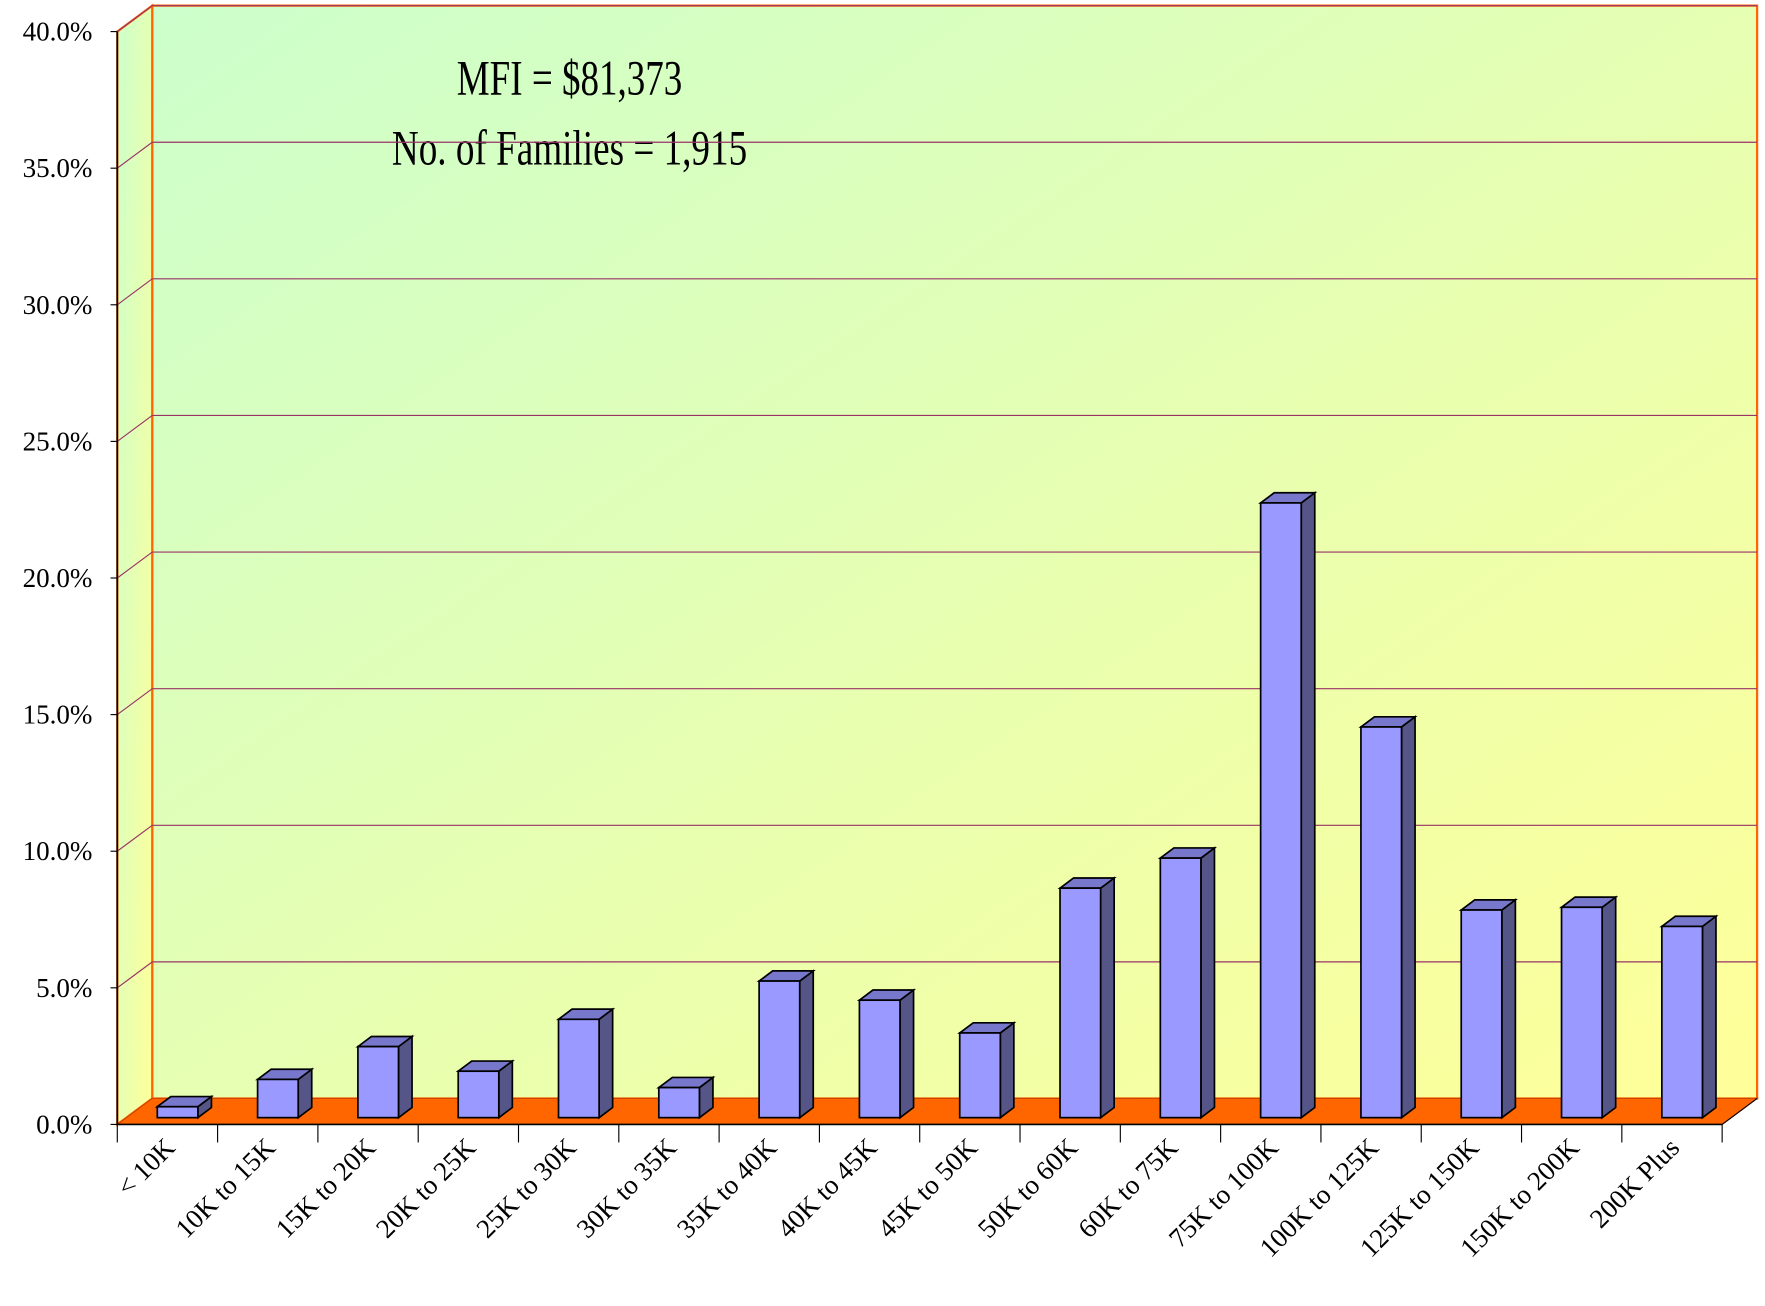 The width and height of the screenshot is (1765, 1306). I want to click on y-tick-label: 20.0%, so click(58, 578).